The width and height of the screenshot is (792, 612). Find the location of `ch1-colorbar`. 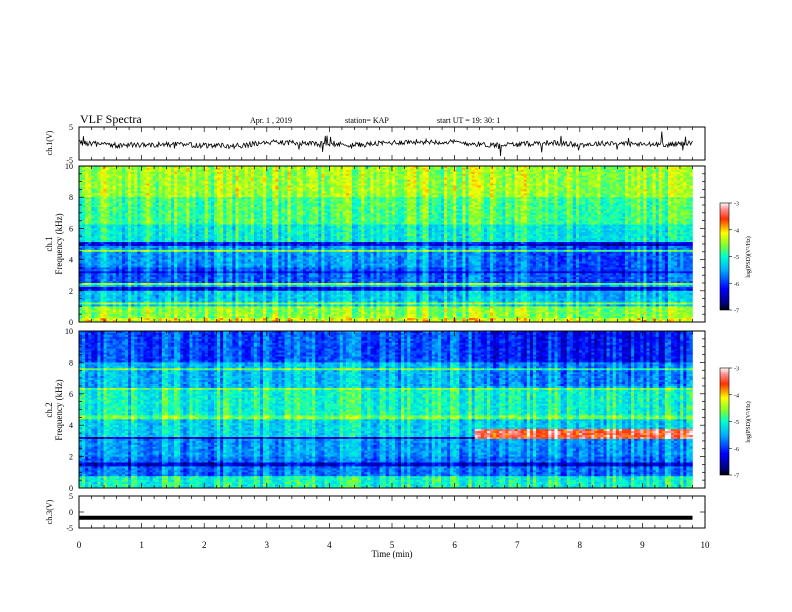

ch1-colorbar is located at coordinates (724, 256).